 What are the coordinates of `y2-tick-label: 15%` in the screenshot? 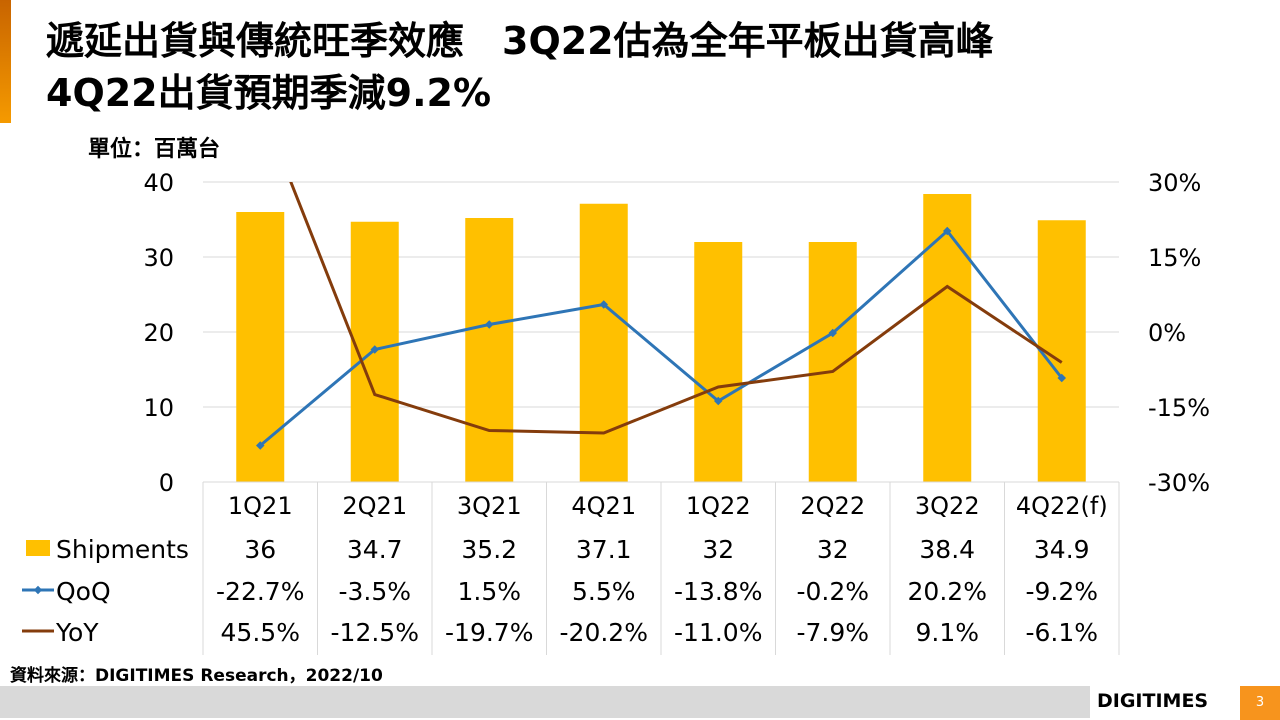 It's located at (1174, 258).